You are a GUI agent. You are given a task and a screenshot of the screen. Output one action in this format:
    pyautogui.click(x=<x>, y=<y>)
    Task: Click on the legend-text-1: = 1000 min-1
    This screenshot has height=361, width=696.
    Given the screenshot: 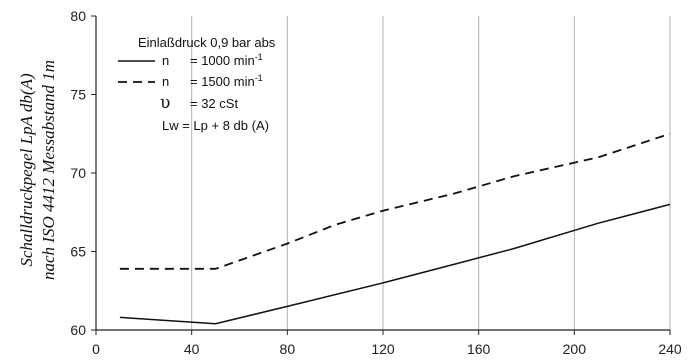 What is the action you would take?
    pyautogui.click(x=226, y=60)
    